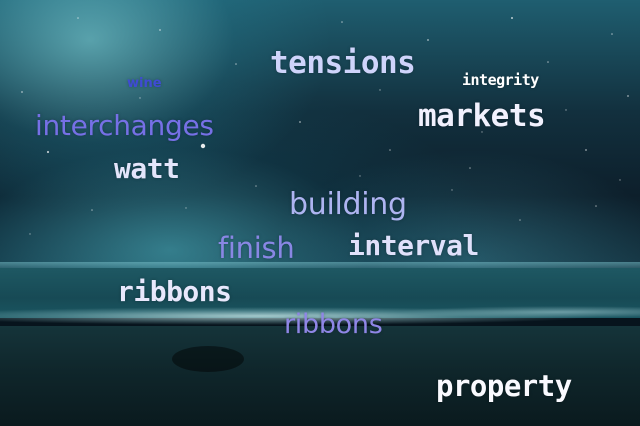 This screenshot has height=426, width=640. What do you see at coordinates (348, 204) in the screenshot?
I see `word-building: building` at bounding box center [348, 204].